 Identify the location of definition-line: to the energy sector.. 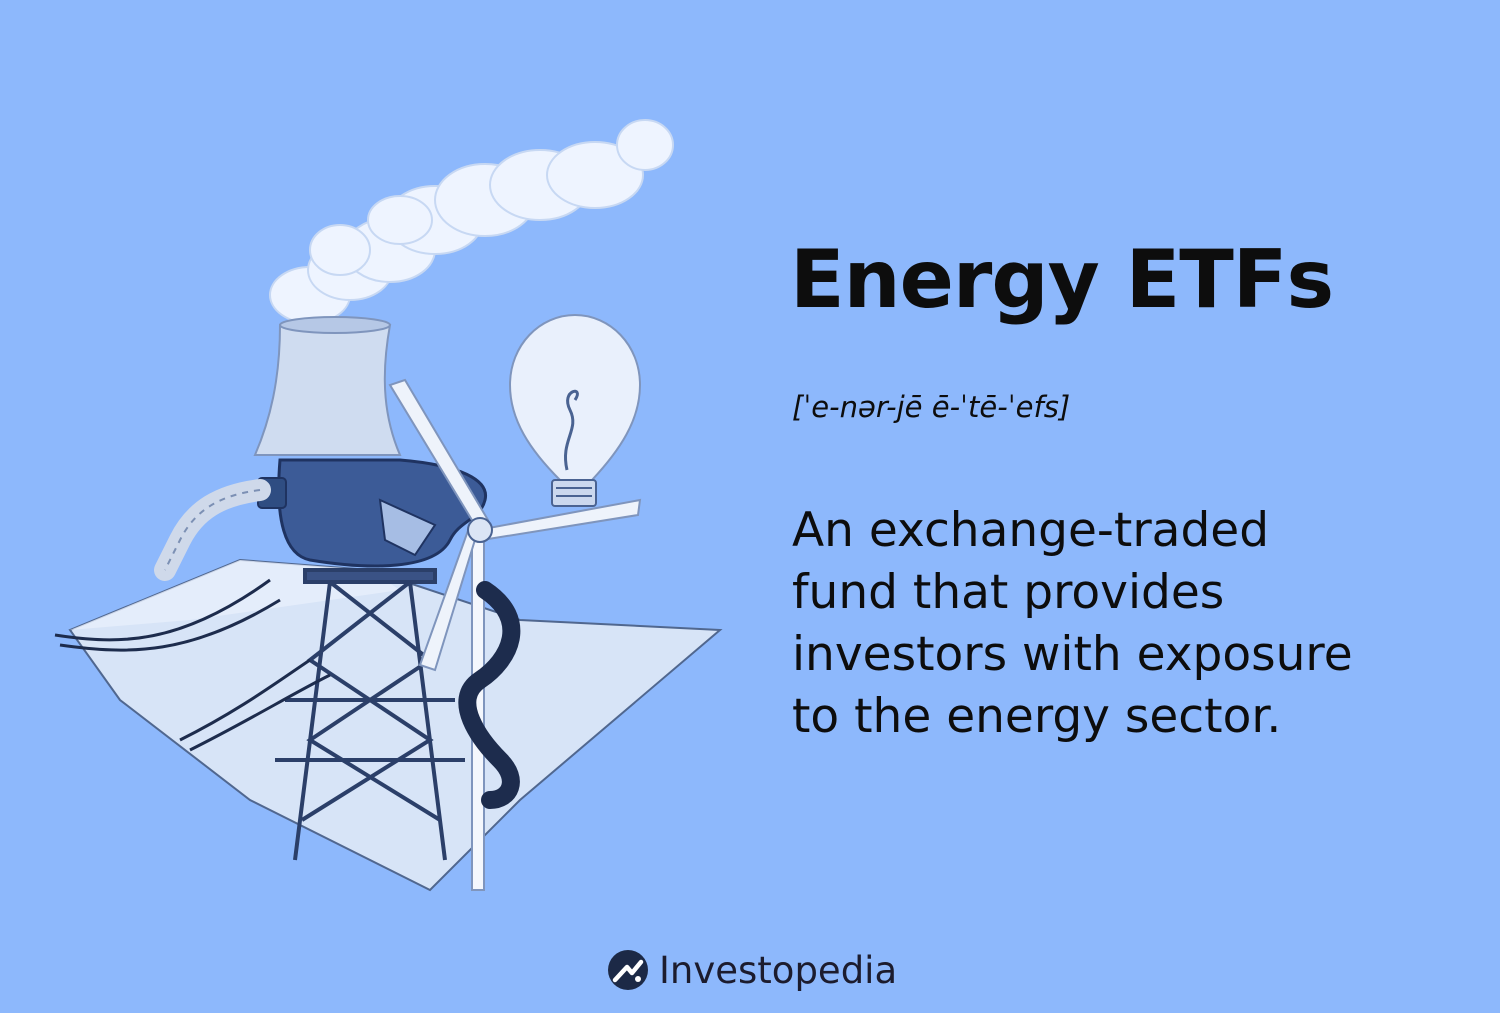
(1132, 717).